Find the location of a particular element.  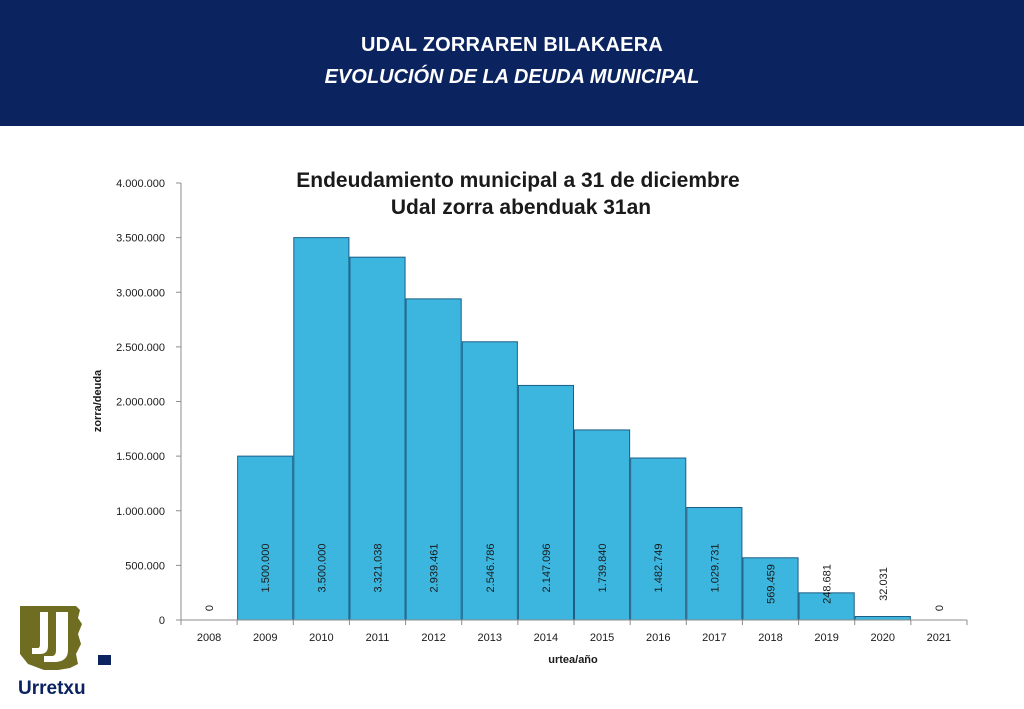

logo-text: Urretxu is located at coordinates (52, 688).